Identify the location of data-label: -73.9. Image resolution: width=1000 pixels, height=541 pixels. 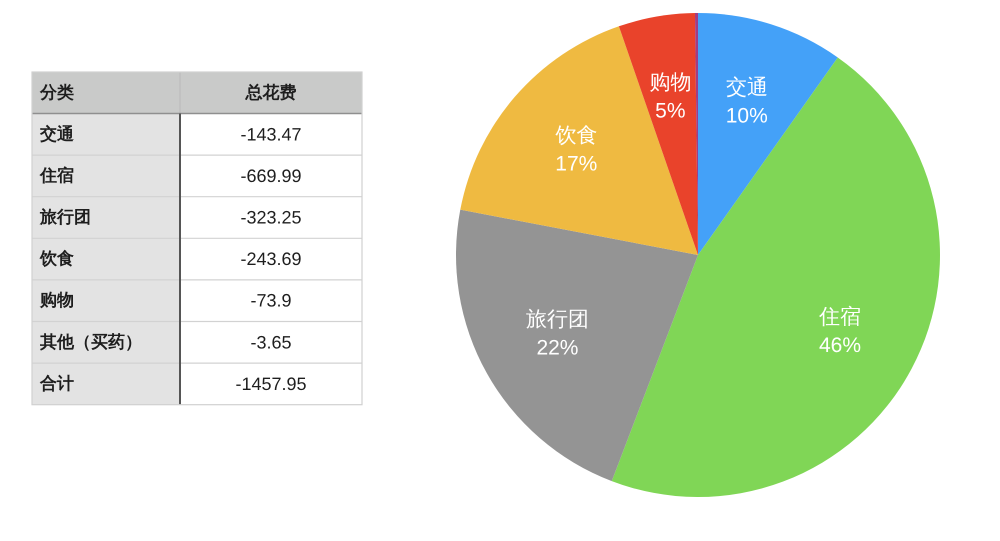
(271, 300).